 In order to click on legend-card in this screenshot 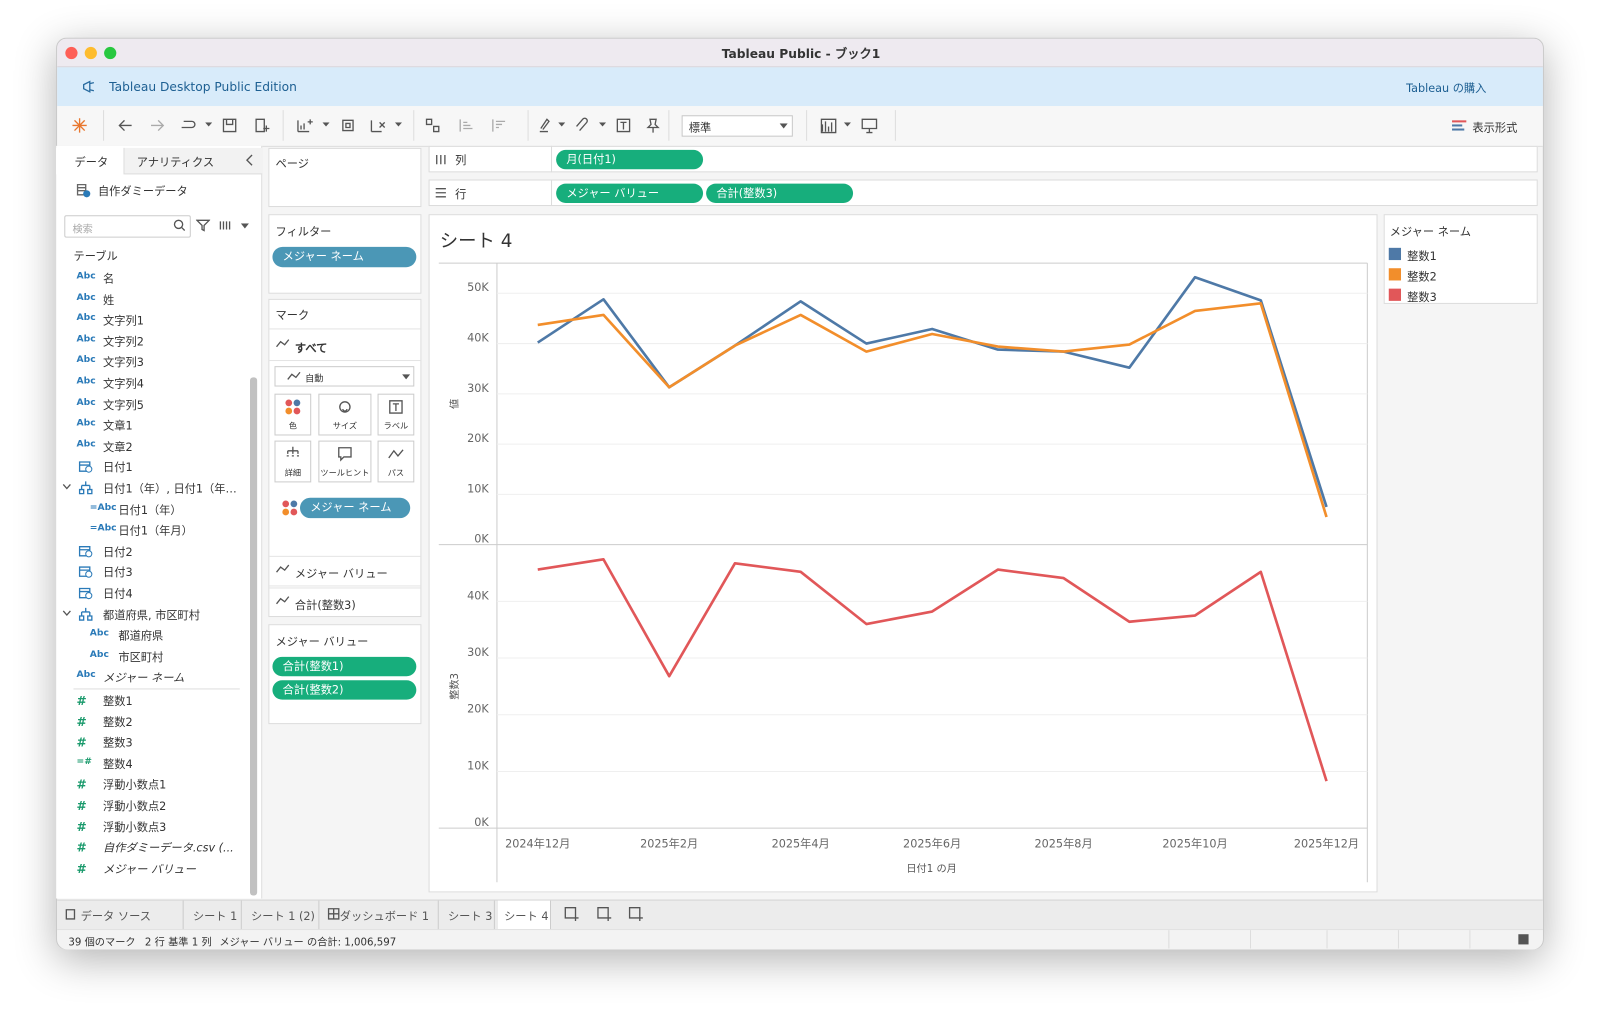, I will do `click(1460, 259)`.